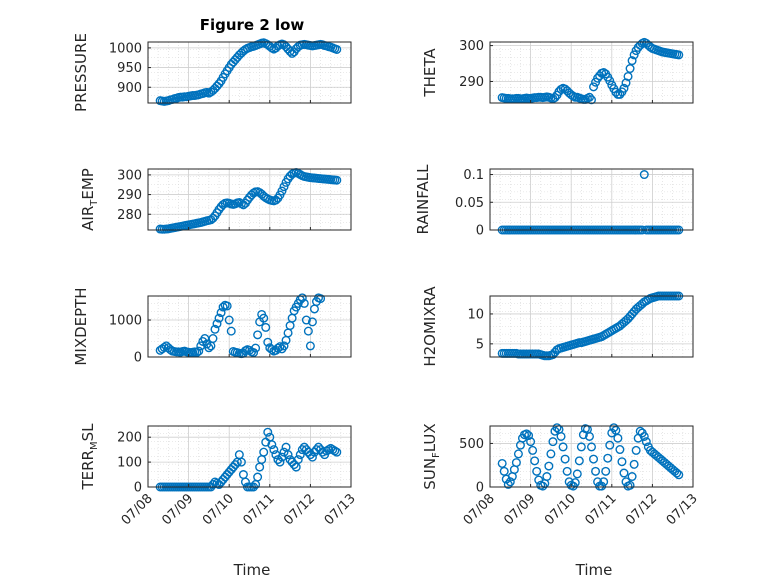 The height and width of the screenshot is (583, 778). I want to click on x-tick-label: 07/09, so click(519, 509).